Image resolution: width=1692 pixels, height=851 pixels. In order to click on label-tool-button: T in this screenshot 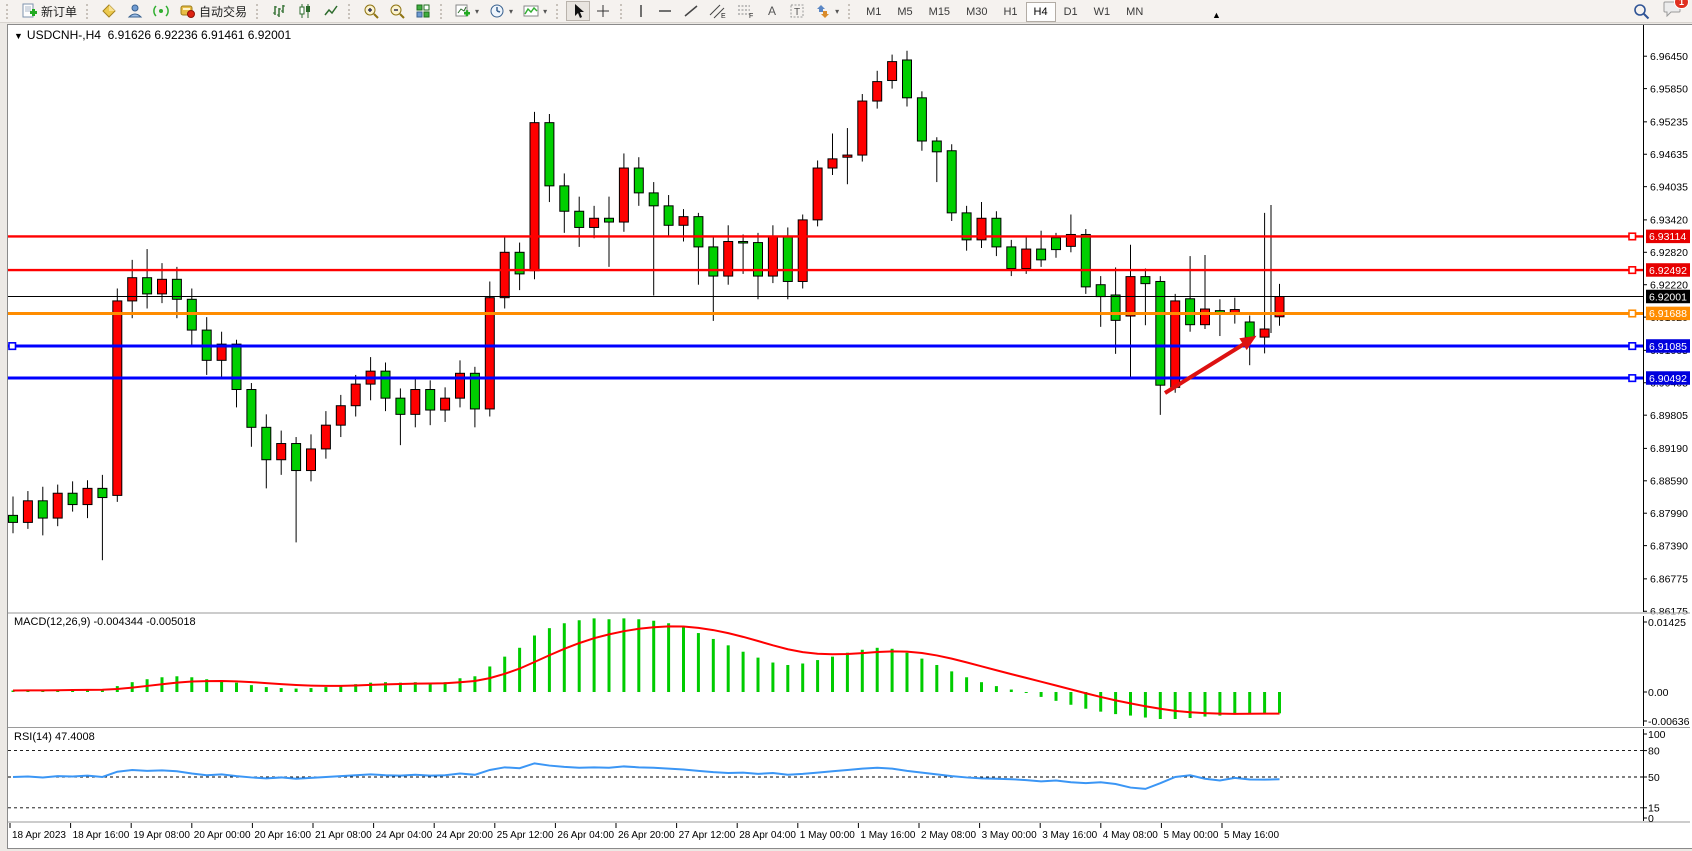, I will do `click(797, 11)`.